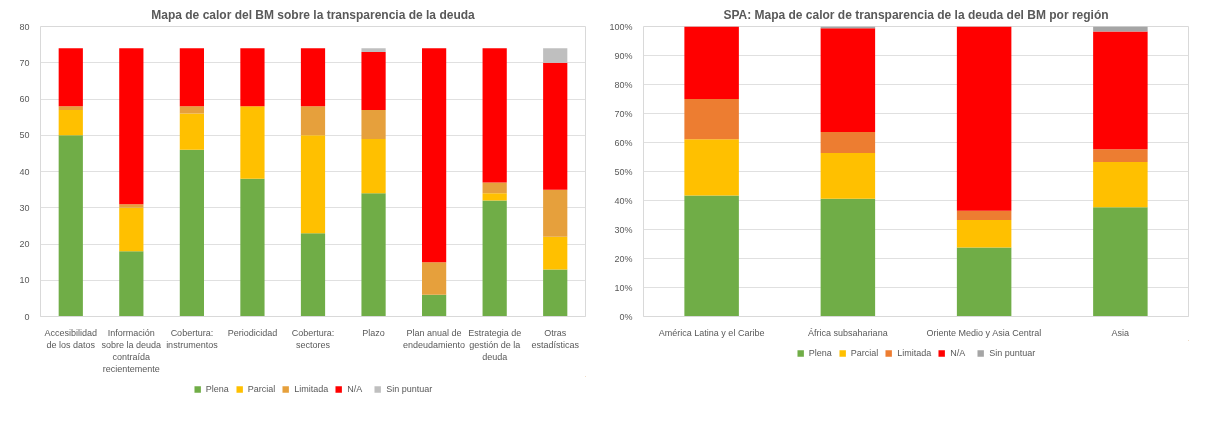 This screenshot has width=1222, height=441. I want to click on x-tick-label: Cobertura: instrumentos, so click(192, 338).